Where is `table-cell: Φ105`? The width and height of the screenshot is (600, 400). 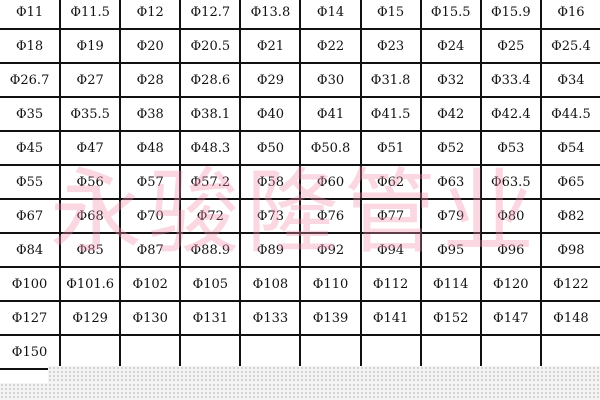 table-cell: Φ105 is located at coordinates (210, 284).